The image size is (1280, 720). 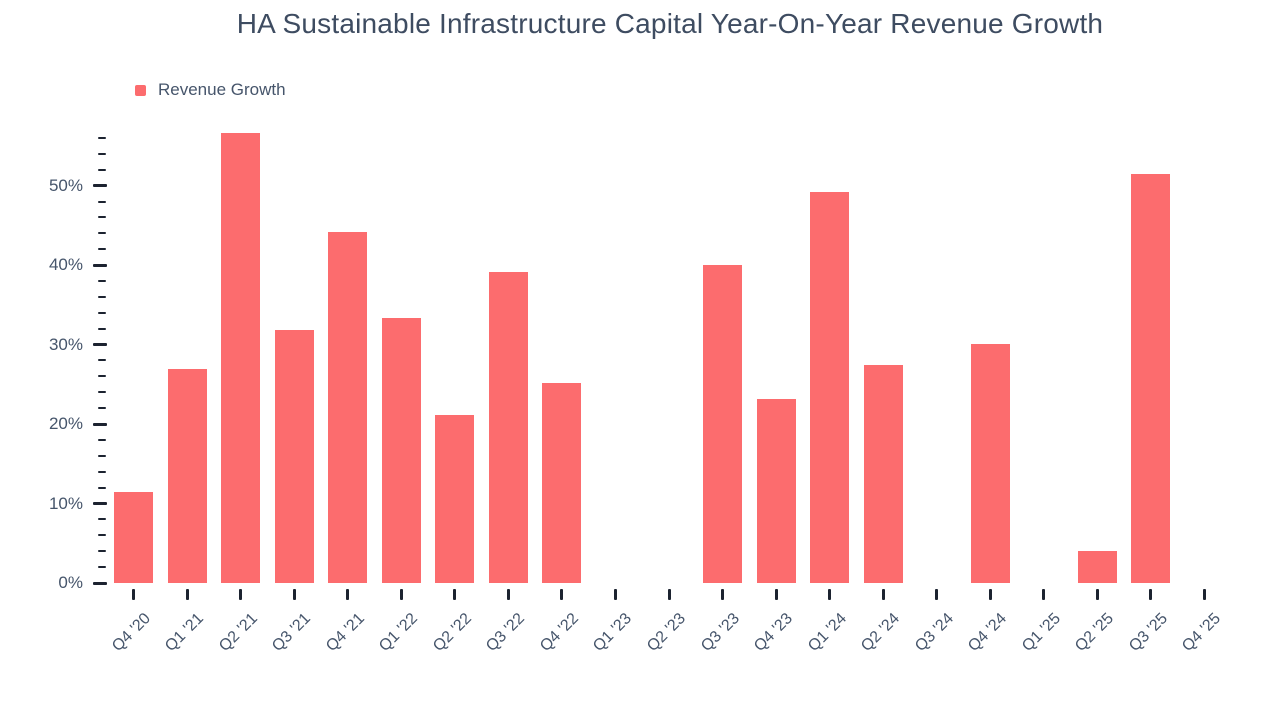 I want to click on x-tick-label: Q3 '21, so click(x=292, y=633).